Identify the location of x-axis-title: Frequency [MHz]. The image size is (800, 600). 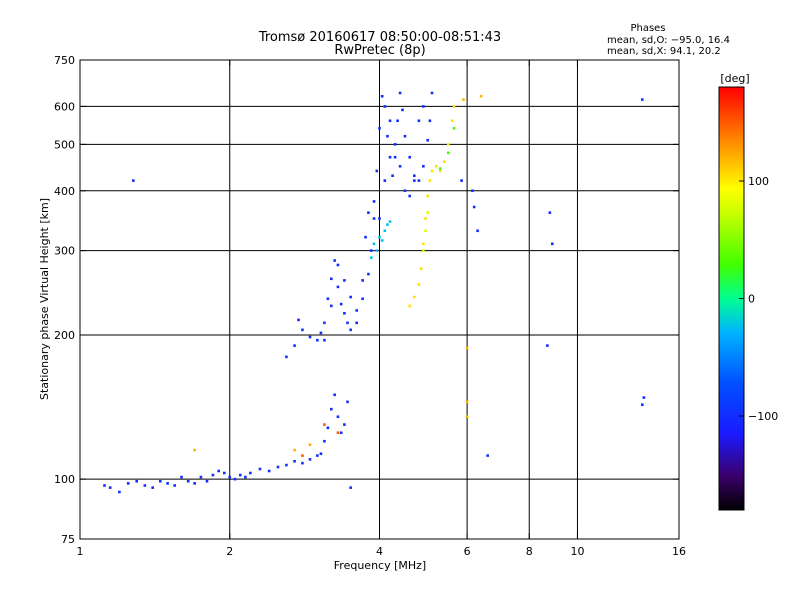
(380, 565).